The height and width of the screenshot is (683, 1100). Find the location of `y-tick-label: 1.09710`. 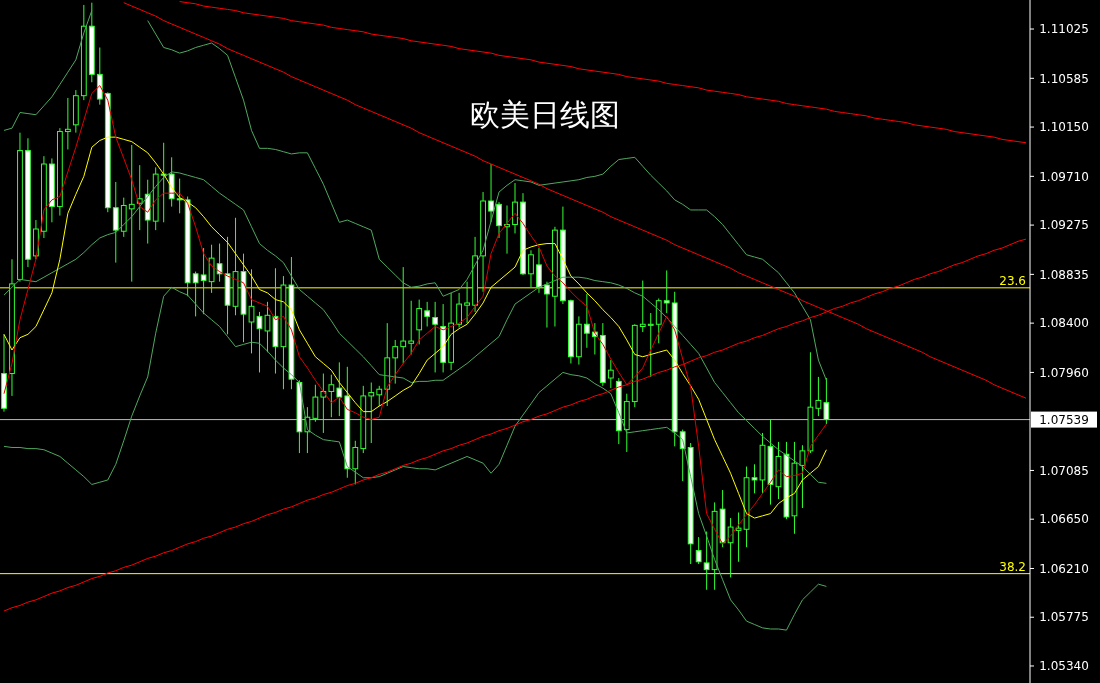

y-tick-label: 1.09710 is located at coordinates (1064, 176).